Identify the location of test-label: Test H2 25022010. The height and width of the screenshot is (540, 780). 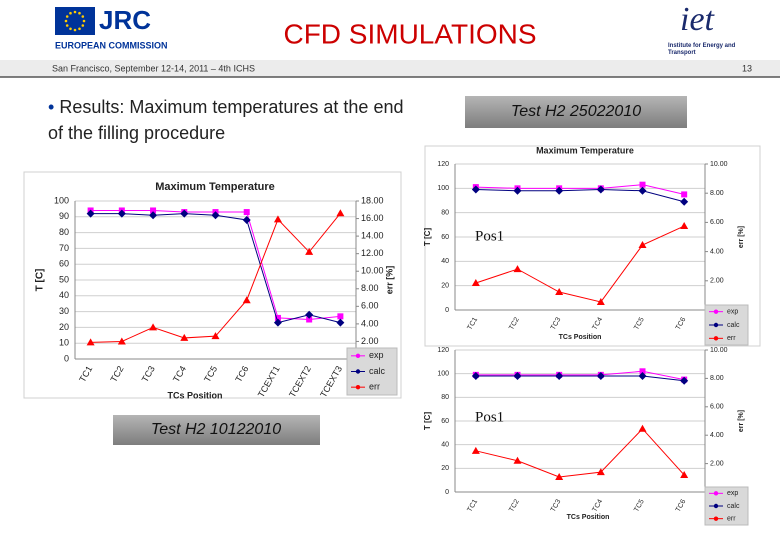
(576, 111).